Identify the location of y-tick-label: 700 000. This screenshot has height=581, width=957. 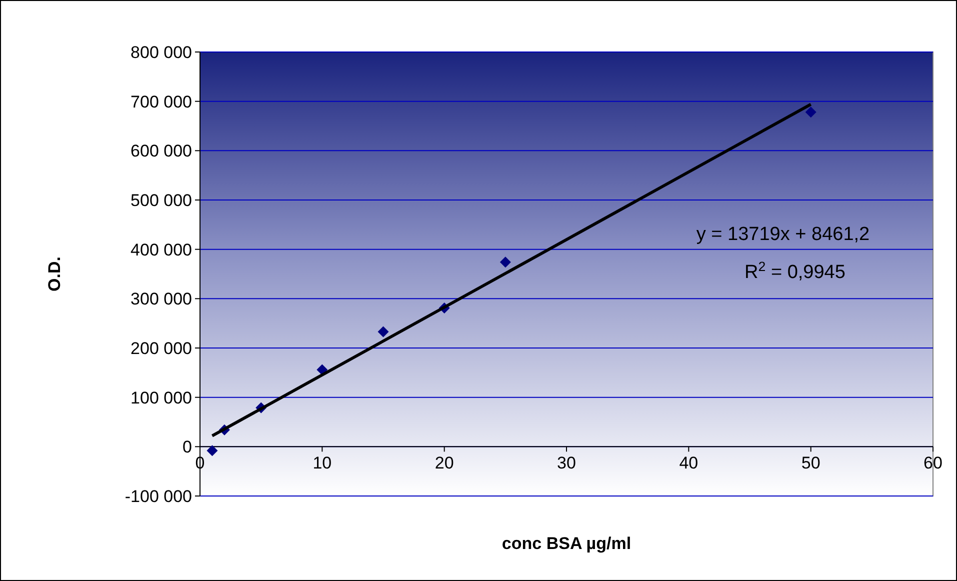
(161, 102).